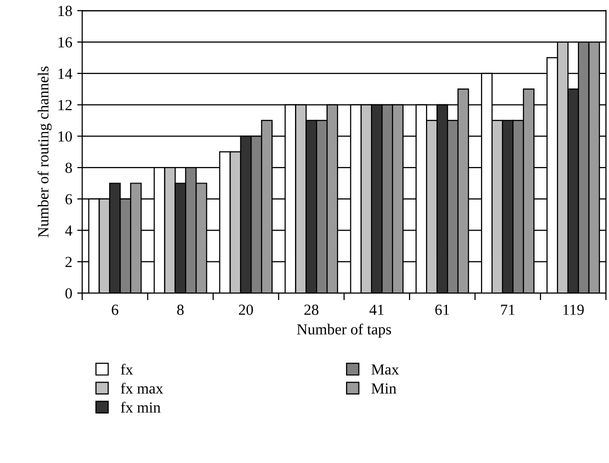 The image size is (609, 463). Describe the element at coordinates (68, 231) in the screenshot. I see `y-tick-label: 4` at that location.